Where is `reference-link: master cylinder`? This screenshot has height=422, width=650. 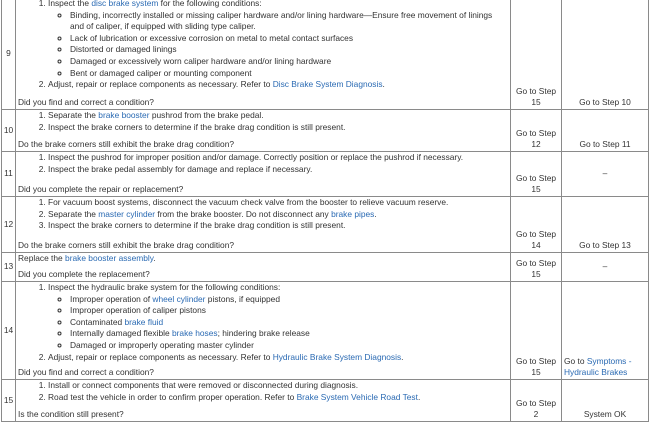
reference-link: master cylinder is located at coordinates (127, 213).